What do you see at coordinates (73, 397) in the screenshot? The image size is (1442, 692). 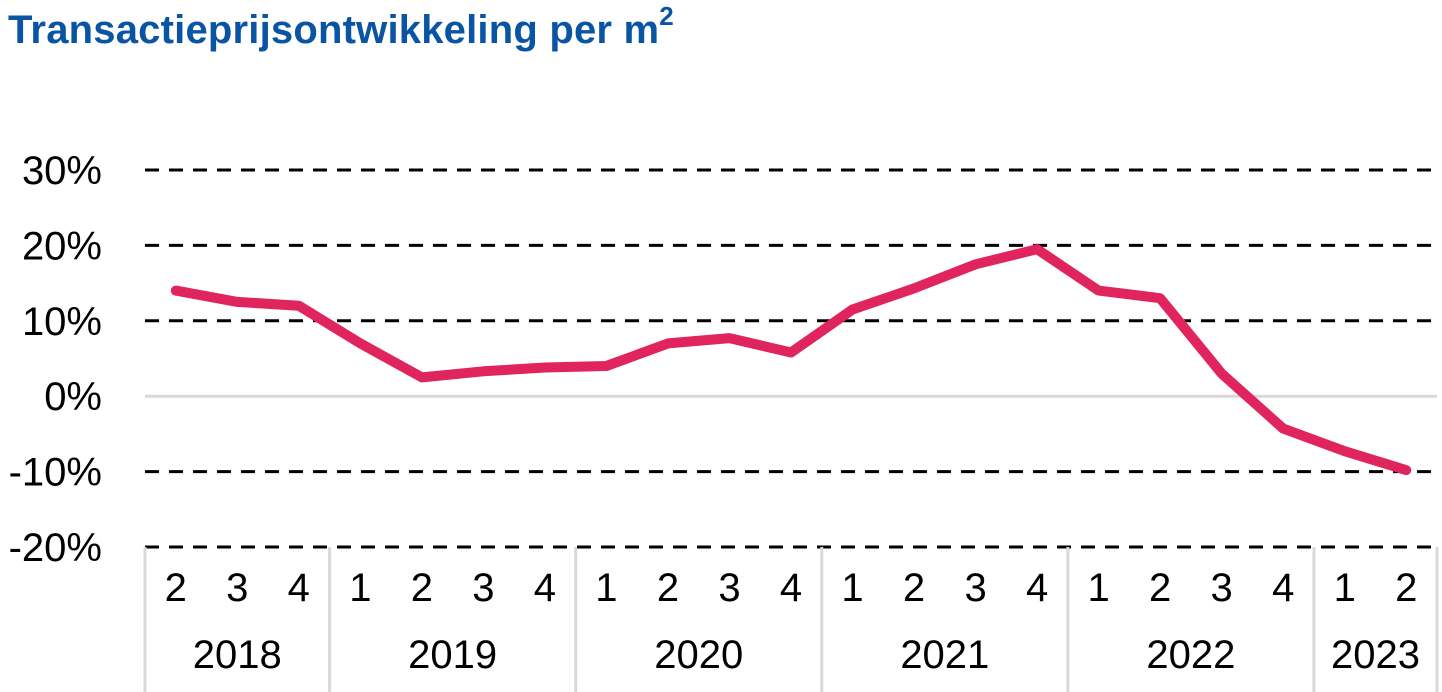 I see `y-tick-label: 0%` at bounding box center [73, 397].